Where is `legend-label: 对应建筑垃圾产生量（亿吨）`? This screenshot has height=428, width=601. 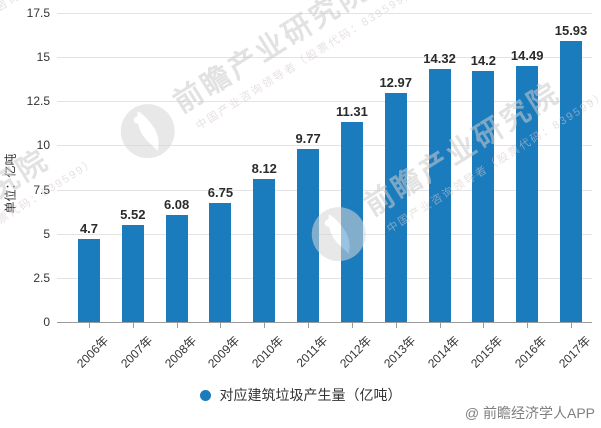 legend-label: 对应建筑垃圾产生量（亿吨） is located at coordinates (310, 395).